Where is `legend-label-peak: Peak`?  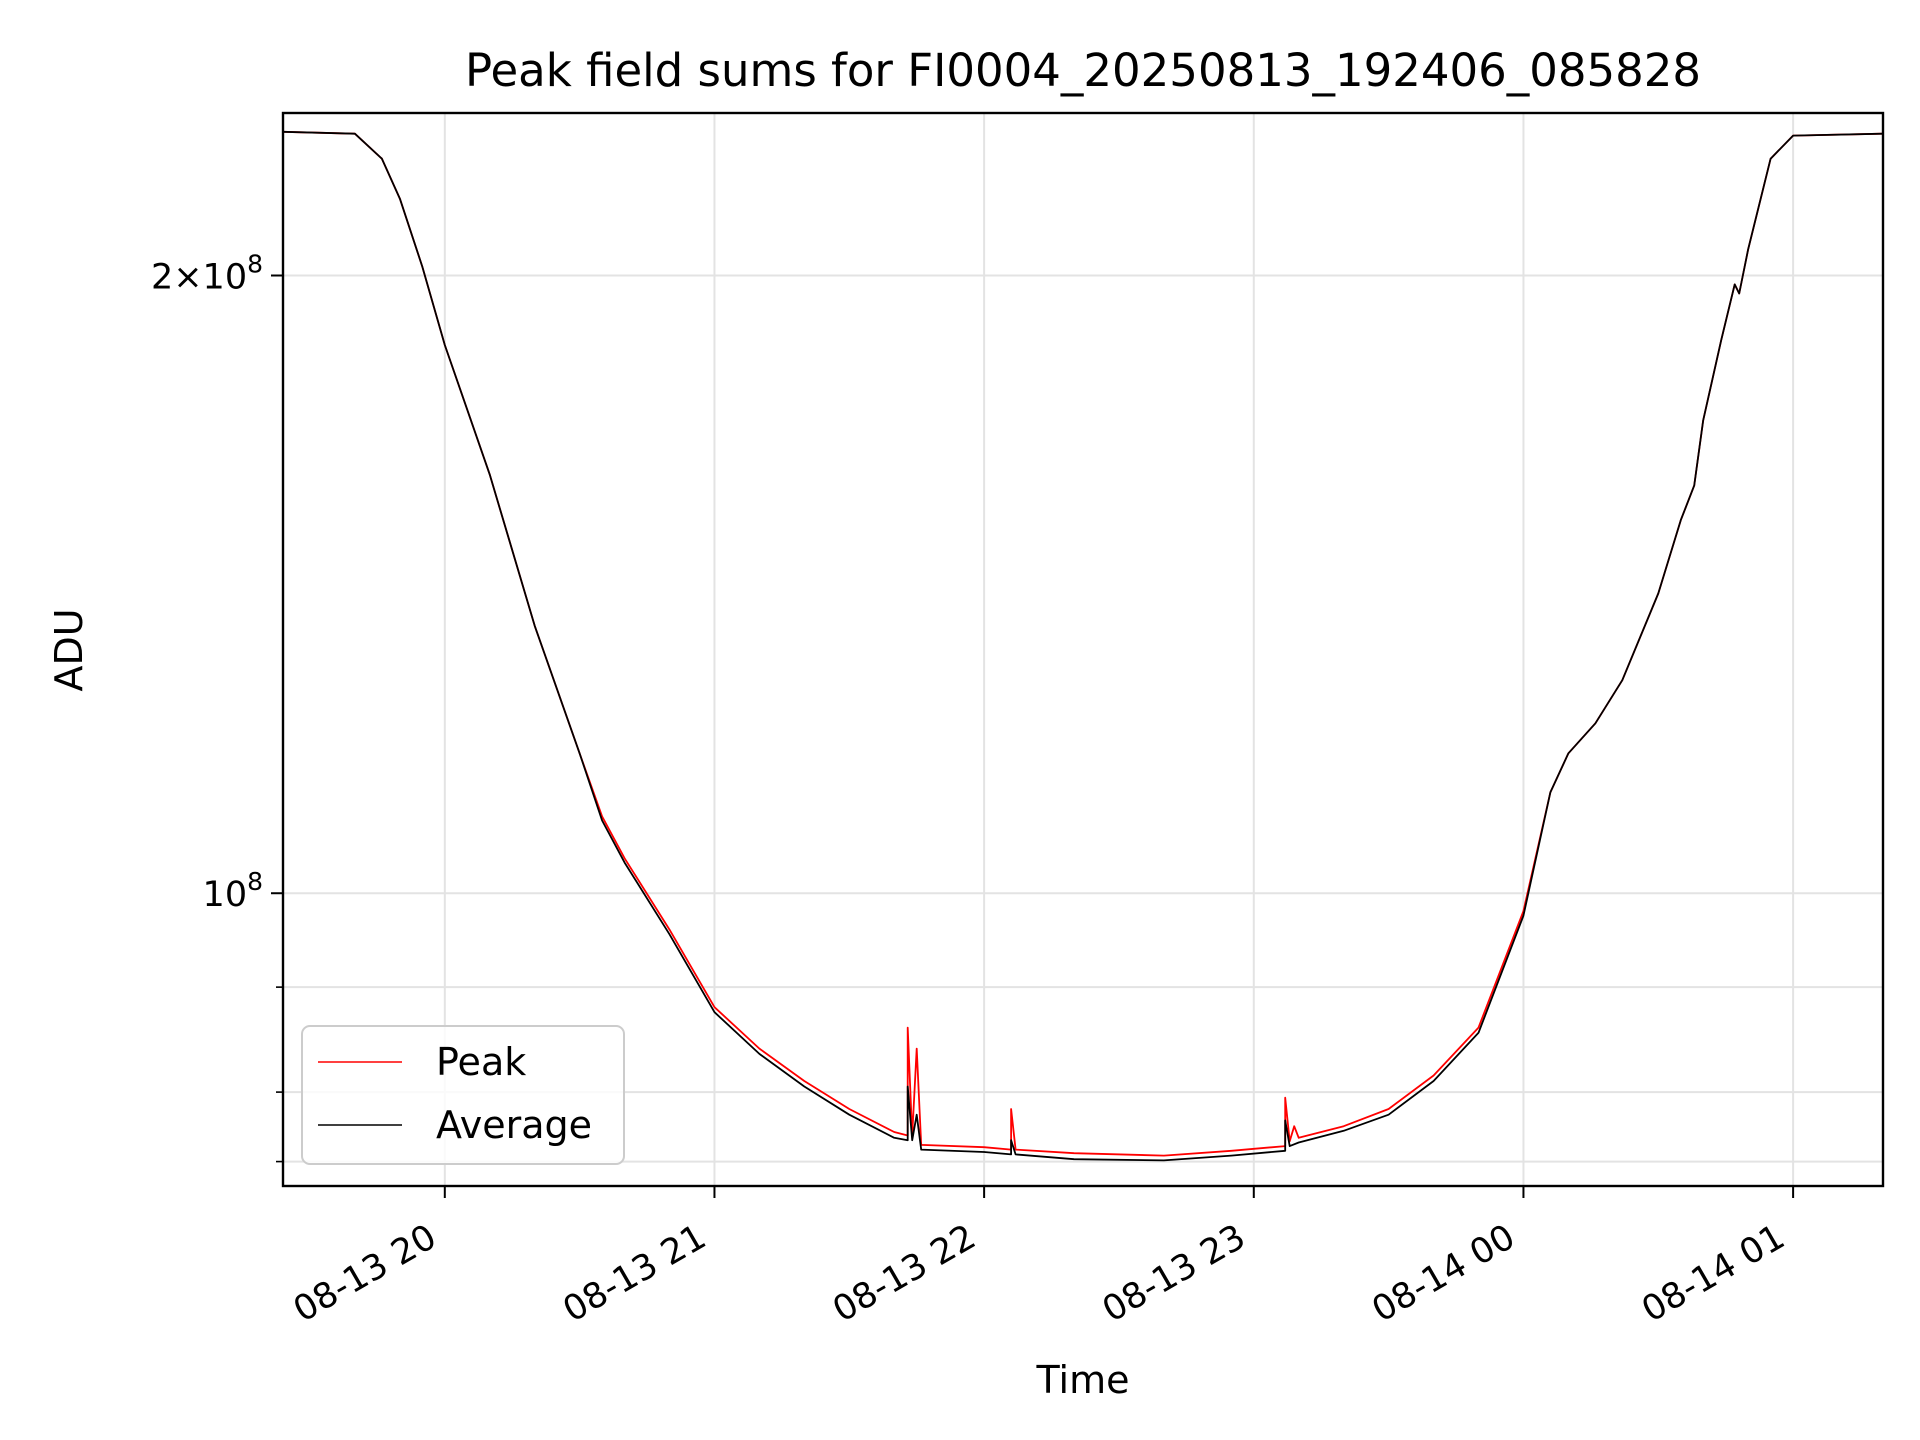
legend-label-peak: Peak is located at coordinates (481, 1062).